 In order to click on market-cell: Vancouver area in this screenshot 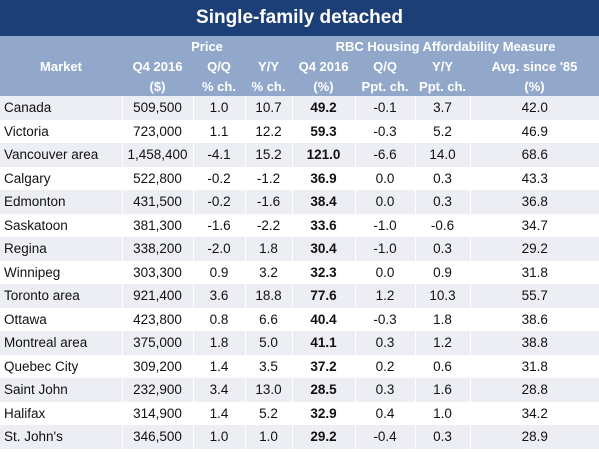, I will do `click(61, 155)`.